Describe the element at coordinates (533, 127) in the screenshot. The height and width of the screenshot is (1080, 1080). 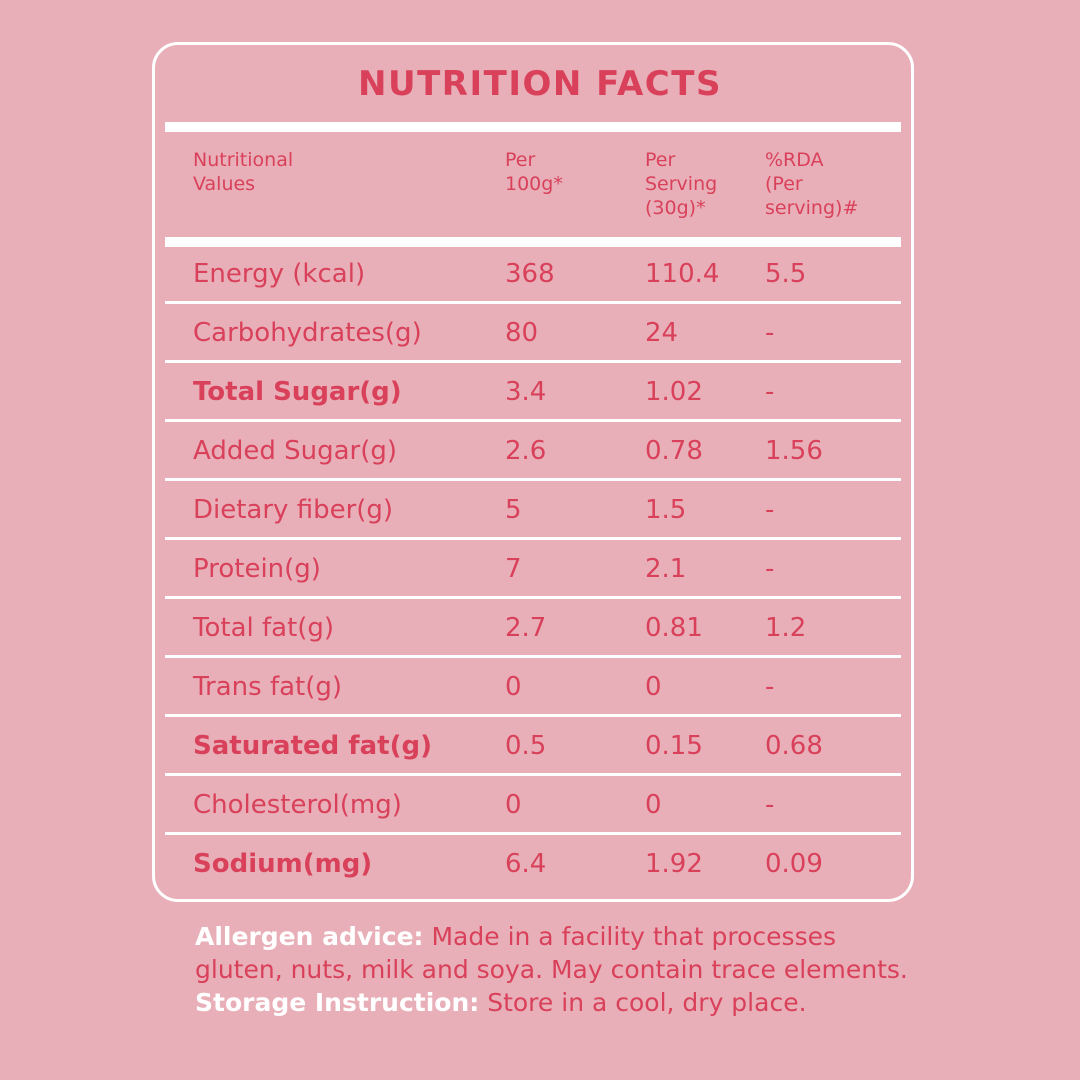
I see `header-divider` at that location.